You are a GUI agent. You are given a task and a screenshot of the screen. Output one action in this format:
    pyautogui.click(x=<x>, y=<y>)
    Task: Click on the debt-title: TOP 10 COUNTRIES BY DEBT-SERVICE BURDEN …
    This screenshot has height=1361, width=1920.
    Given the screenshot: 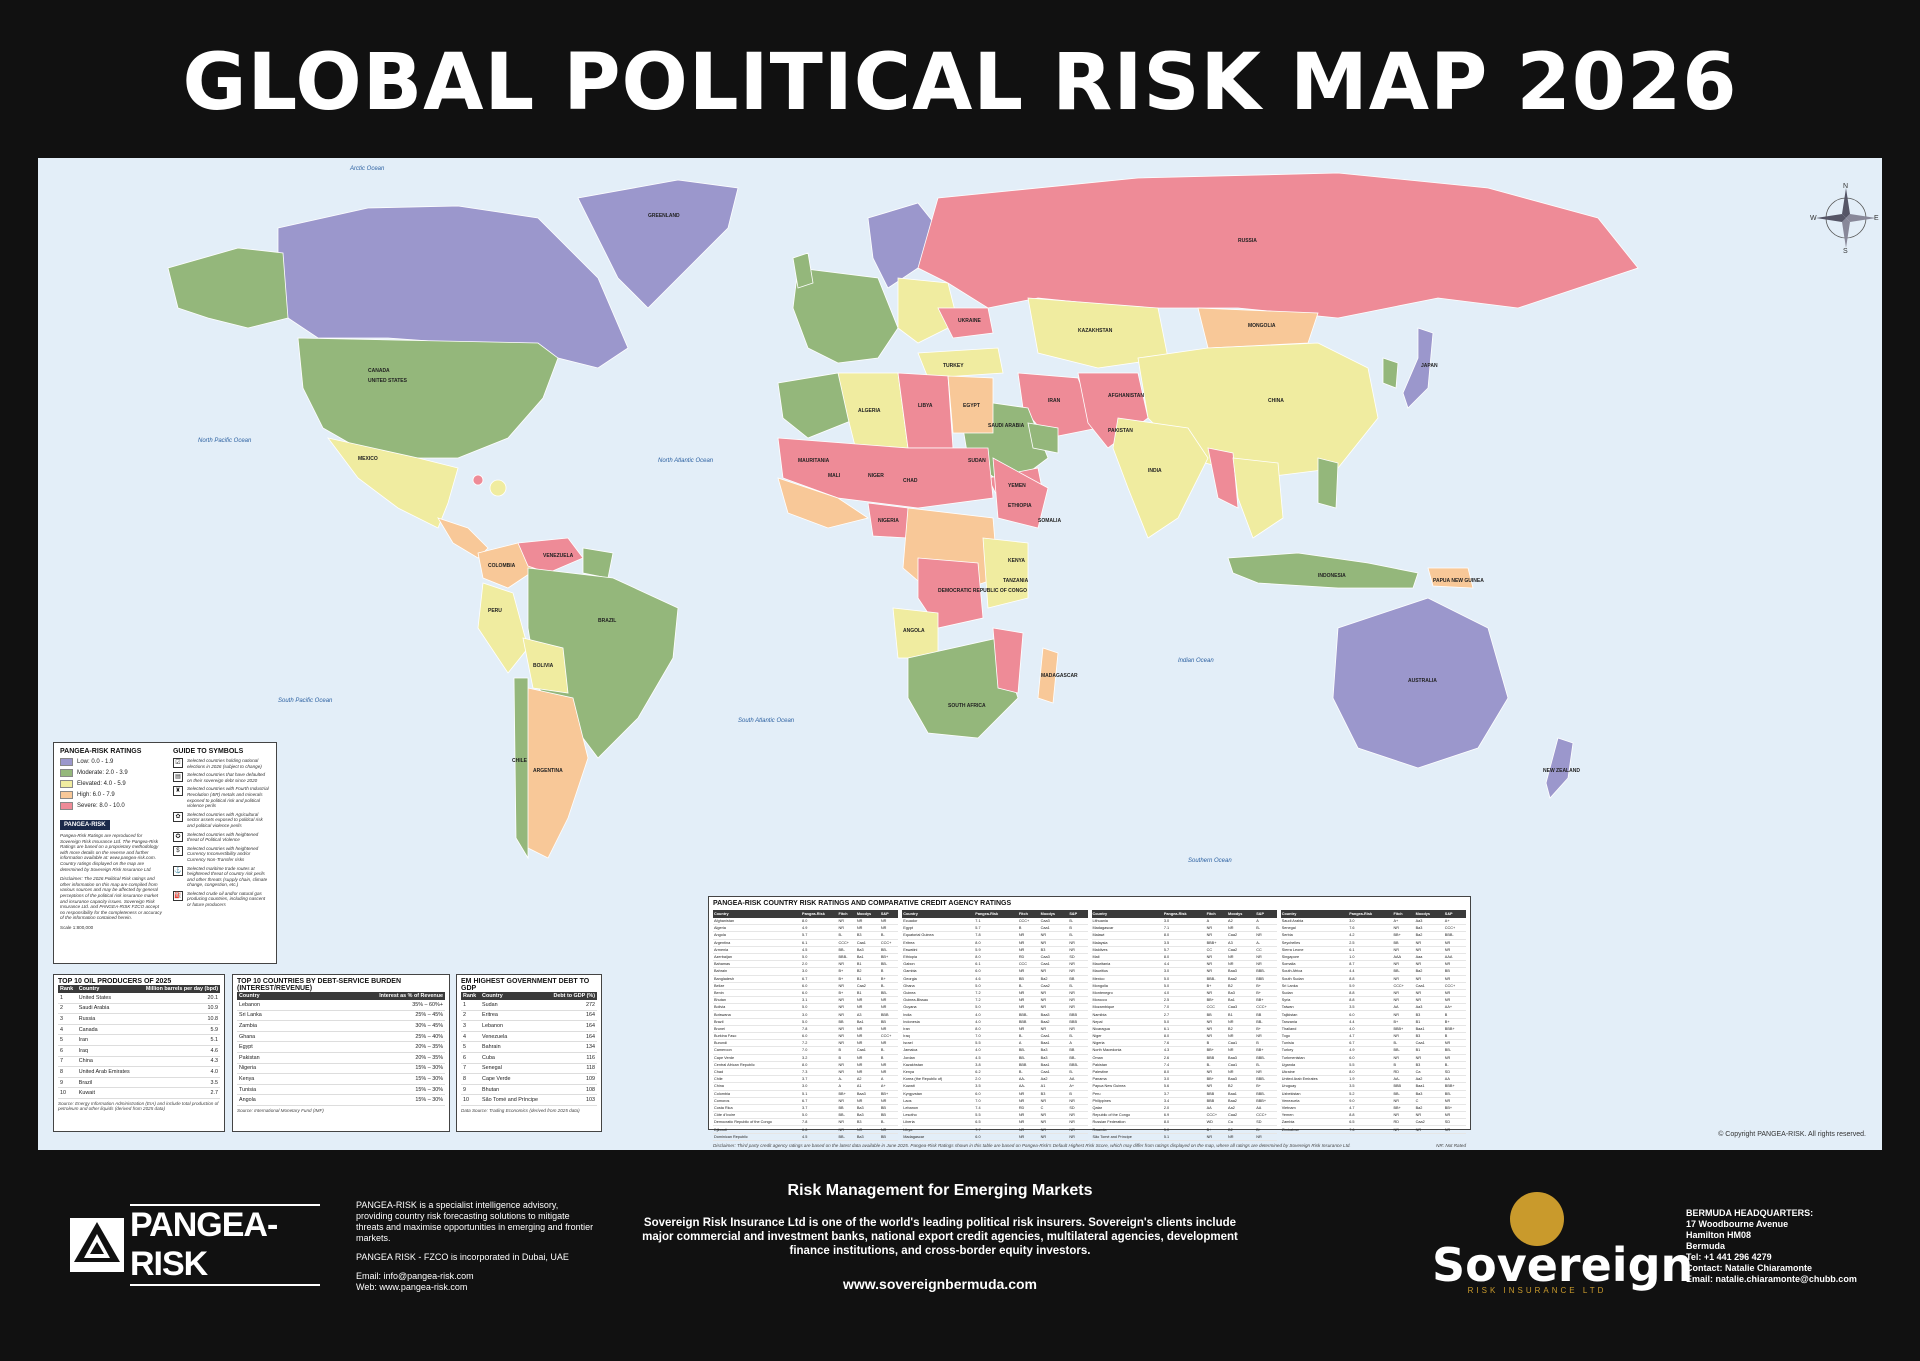 What is the action you would take?
    pyautogui.click(x=319, y=985)
    